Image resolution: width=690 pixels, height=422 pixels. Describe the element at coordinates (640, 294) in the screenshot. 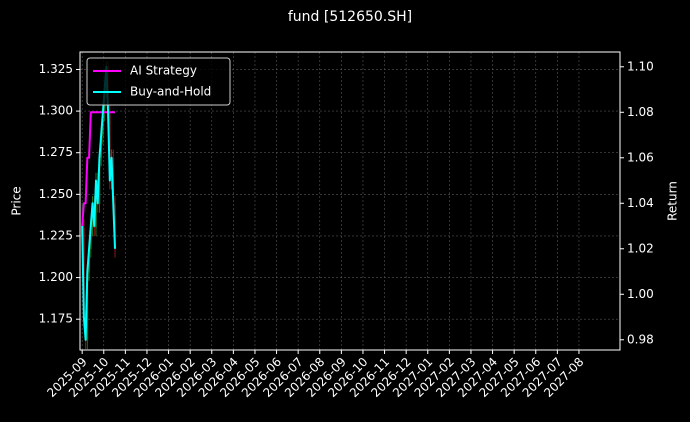

I see `y2-tick-label: 1.00` at that location.